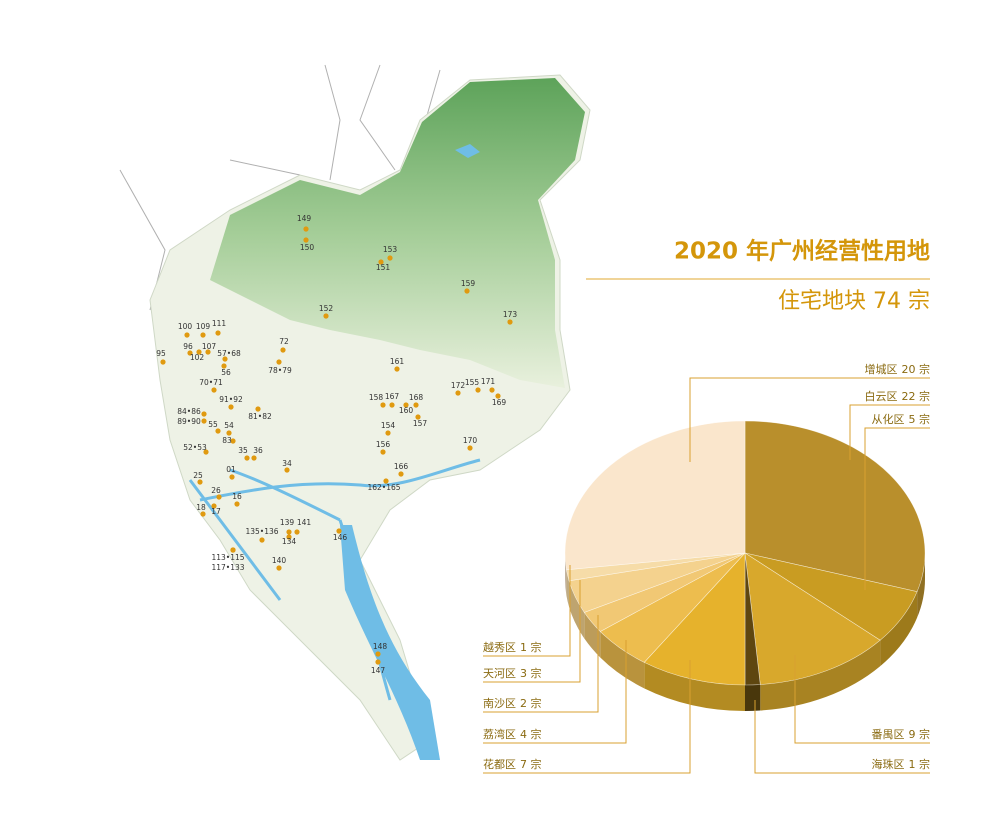 Image resolution: width=1000 pixels, height=813 pixels. Describe the element at coordinates (512, 734) in the screenshot. I see `slice-label: 荔湾区 4 宗` at that location.